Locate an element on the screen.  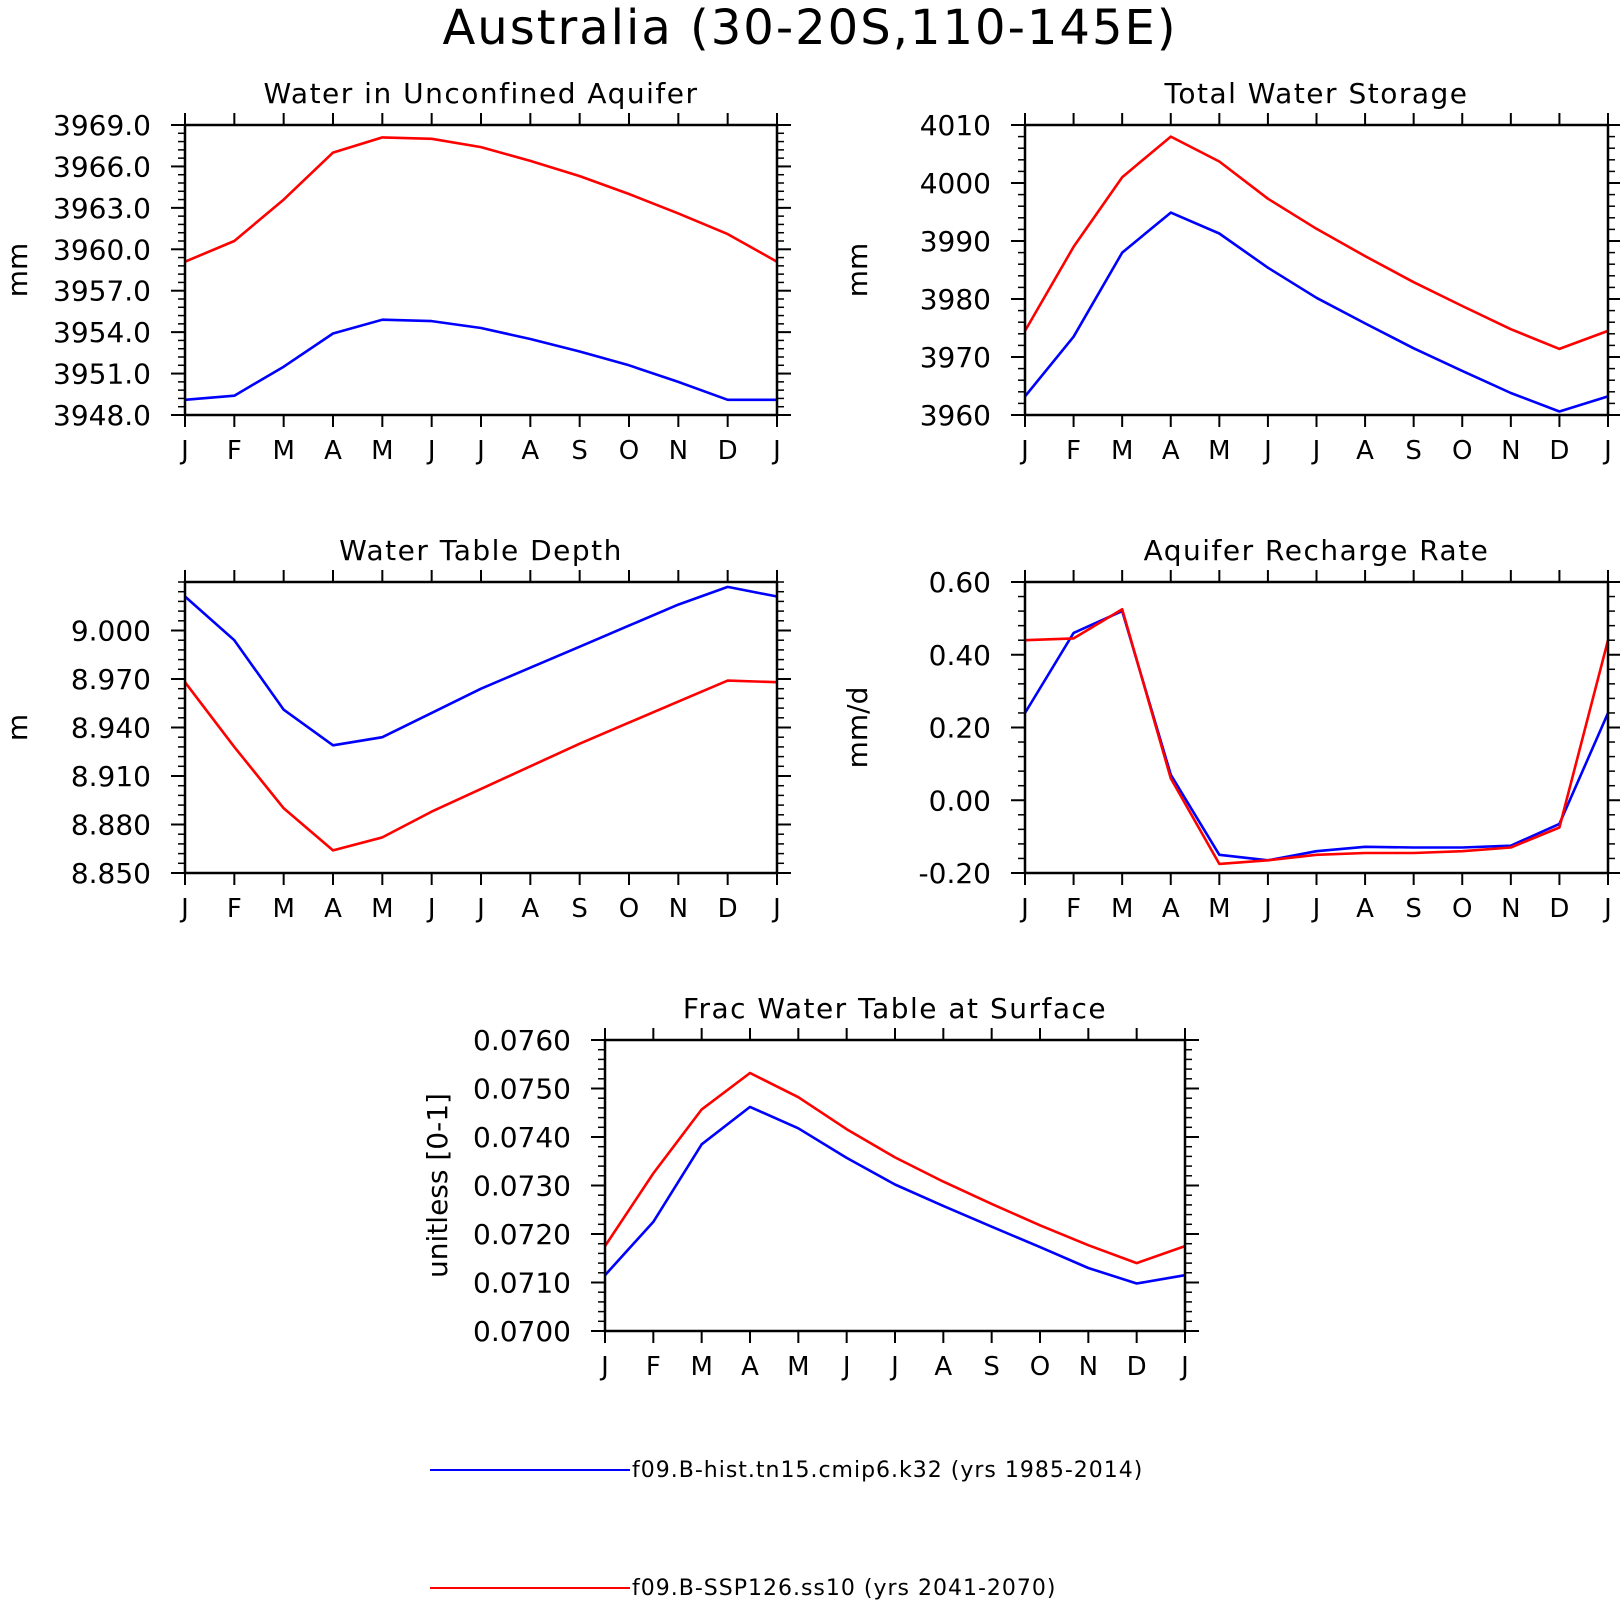
y-tick-label: 3960.0 is located at coordinates (102, 249).